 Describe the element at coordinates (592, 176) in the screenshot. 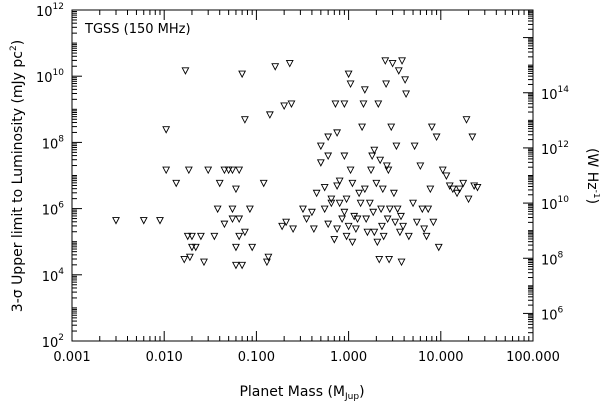

I see `y2-axis-title: (W Hz-1)` at that location.